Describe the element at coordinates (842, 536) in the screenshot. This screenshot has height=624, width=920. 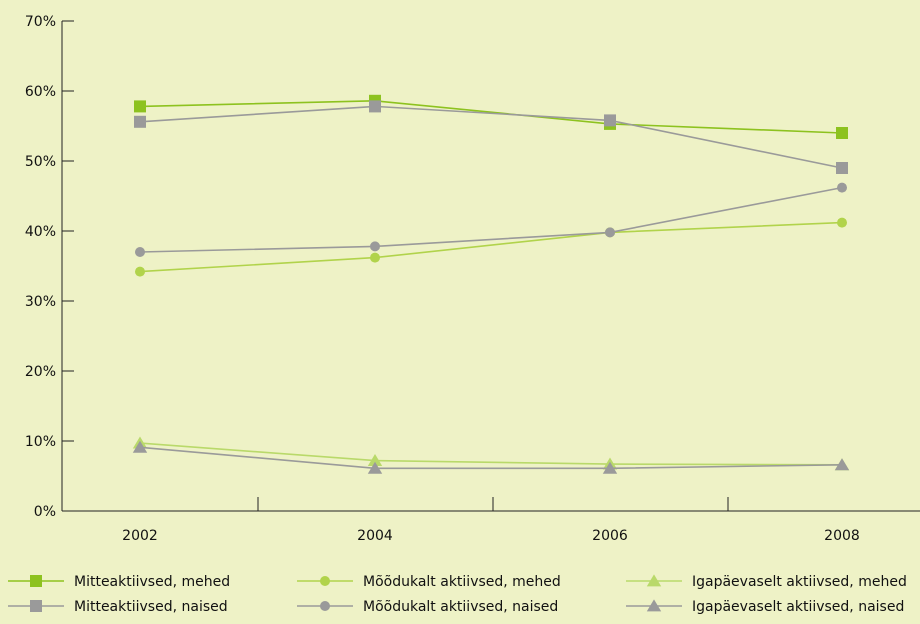
I see `x-tick-label: 2008` at that location.